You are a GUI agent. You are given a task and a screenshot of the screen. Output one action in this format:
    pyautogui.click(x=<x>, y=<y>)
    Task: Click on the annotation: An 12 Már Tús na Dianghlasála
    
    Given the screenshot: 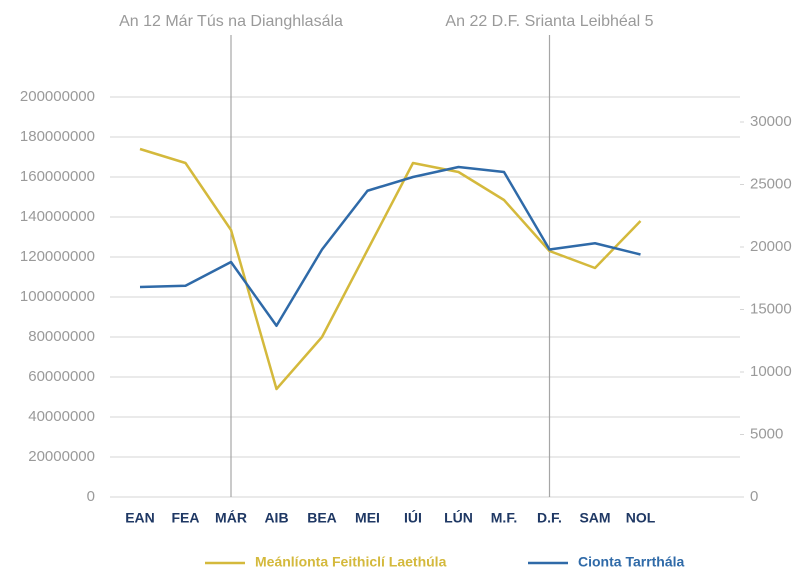 What is the action you would take?
    pyautogui.click(x=231, y=21)
    